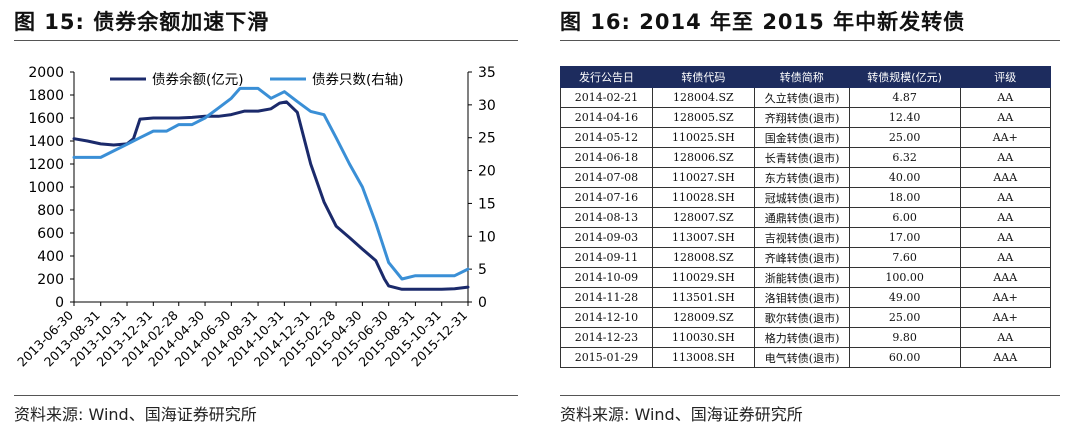  What do you see at coordinates (801, 97) in the screenshot?
I see `table-cell: 久立转债(退市)` at bounding box center [801, 97].